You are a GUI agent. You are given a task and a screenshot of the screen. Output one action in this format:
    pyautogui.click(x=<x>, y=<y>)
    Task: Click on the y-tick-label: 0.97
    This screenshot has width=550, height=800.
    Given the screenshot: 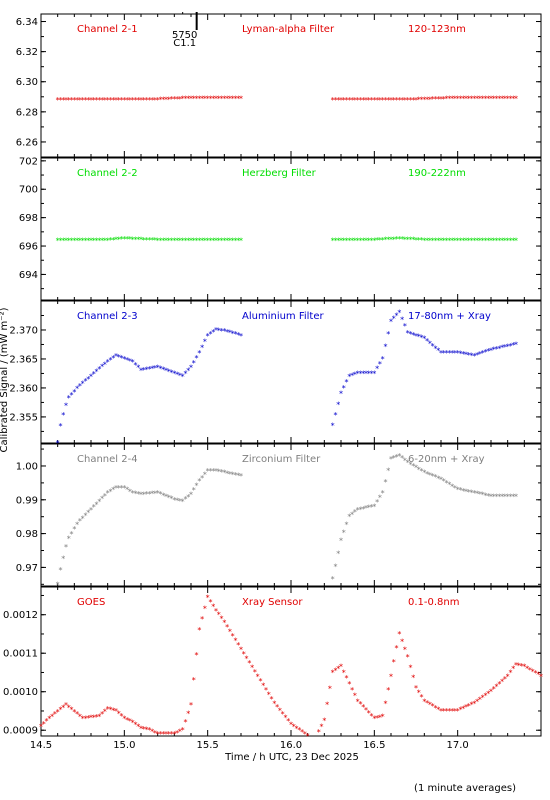 What is the action you would take?
    pyautogui.click(x=27, y=568)
    